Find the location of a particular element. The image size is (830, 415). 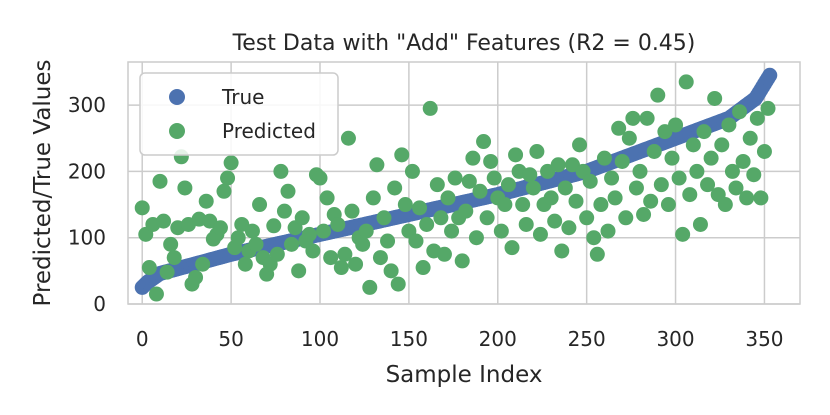

x-tick-label: 50 is located at coordinates (230, 339).